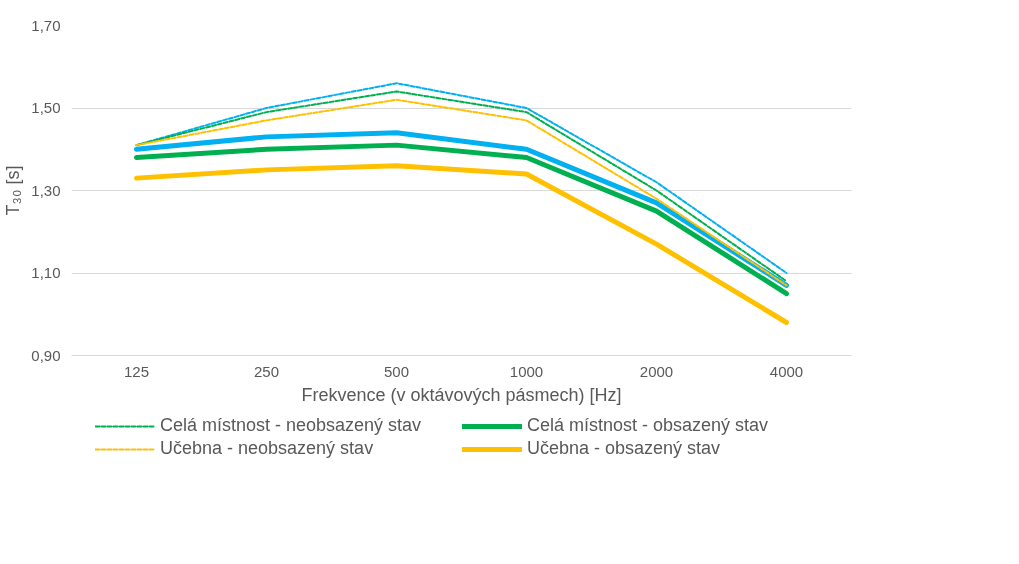  I want to click on y-axis-title: T₃₀ [s], so click(13, 190).